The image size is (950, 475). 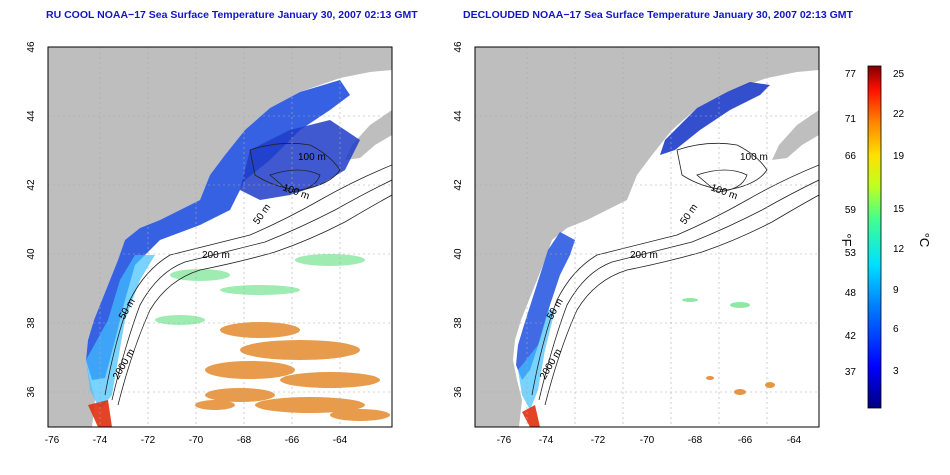 What do you see at coordinates (31, 254) in the screenshot?
I see `left-y-tick: 40` at bounding box center [31, 254].